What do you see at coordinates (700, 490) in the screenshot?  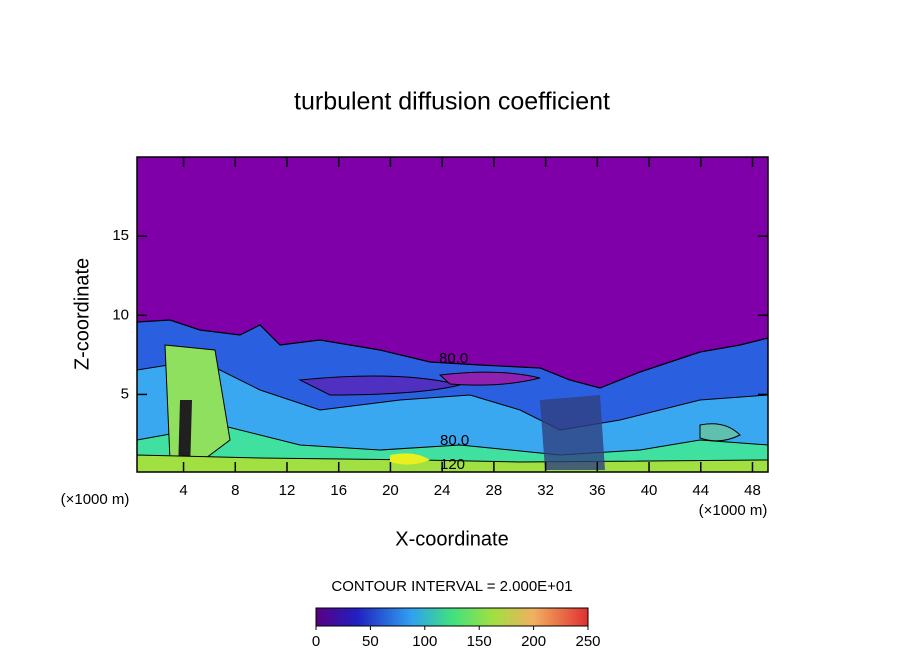 I see `x-tick-label: 44` at bounding box center [700, 490].